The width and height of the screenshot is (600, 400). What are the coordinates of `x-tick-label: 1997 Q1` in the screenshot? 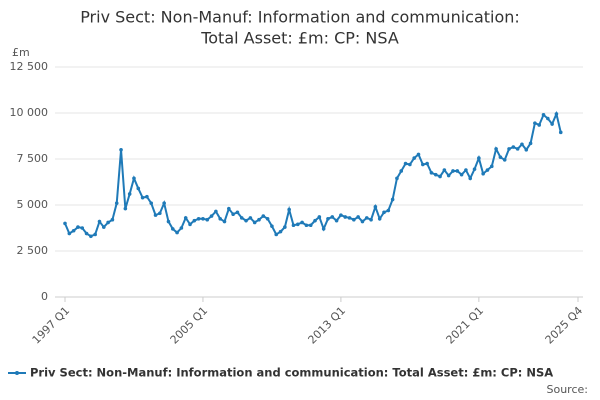 It's located at (51, 325).